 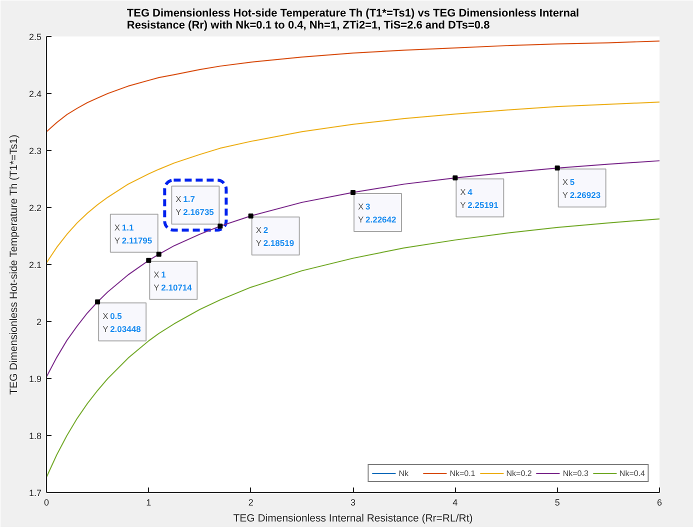 I want to click on x-tick-label: 3, so click(x=353, y=503).